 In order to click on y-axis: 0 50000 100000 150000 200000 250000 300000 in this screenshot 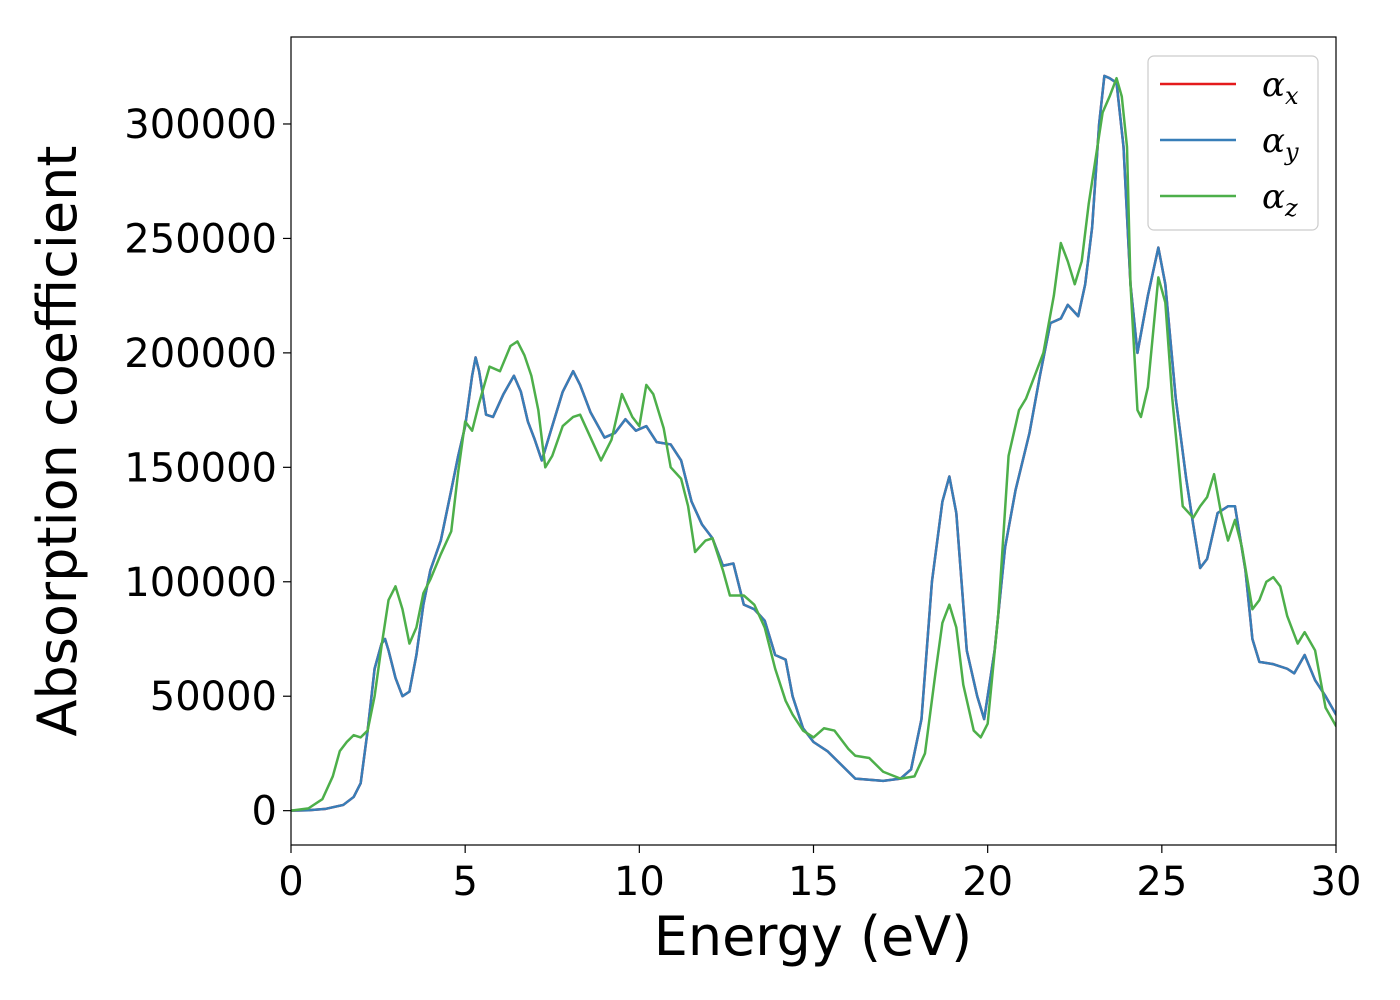, I will do `click(207, 468)`.